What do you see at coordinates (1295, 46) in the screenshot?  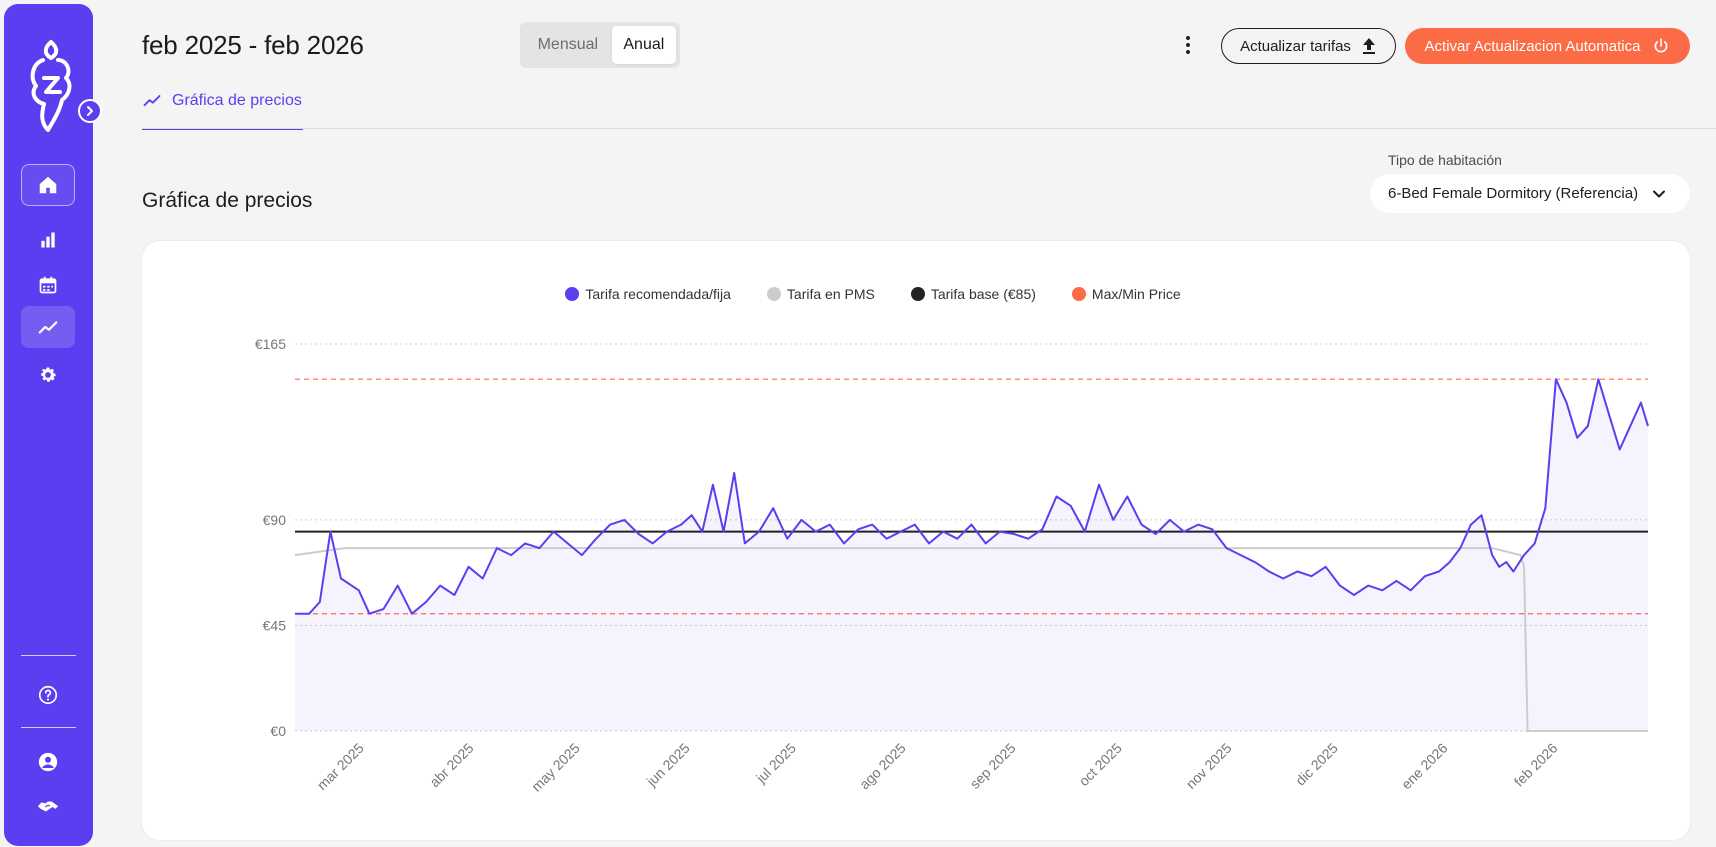 I see `update-rates-label: Actualizar tarifas` at bounding box center [1295, 46].